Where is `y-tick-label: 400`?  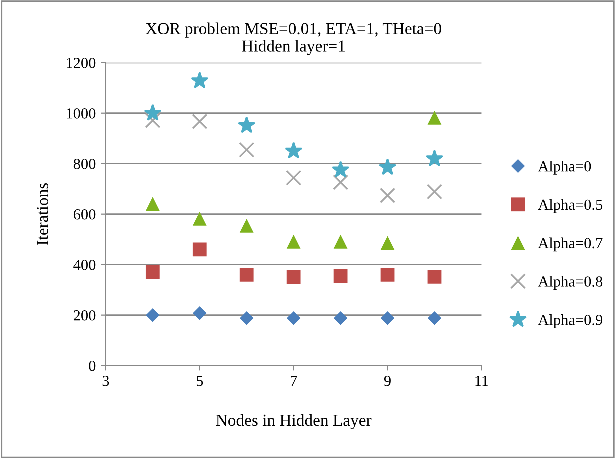 y-tick-label: 400 is located at coordinates (85, 265).